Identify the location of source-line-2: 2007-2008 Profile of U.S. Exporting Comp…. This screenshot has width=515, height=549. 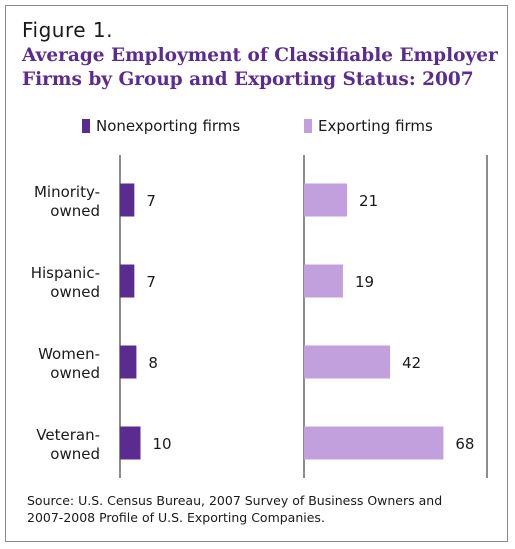
(176, 517).